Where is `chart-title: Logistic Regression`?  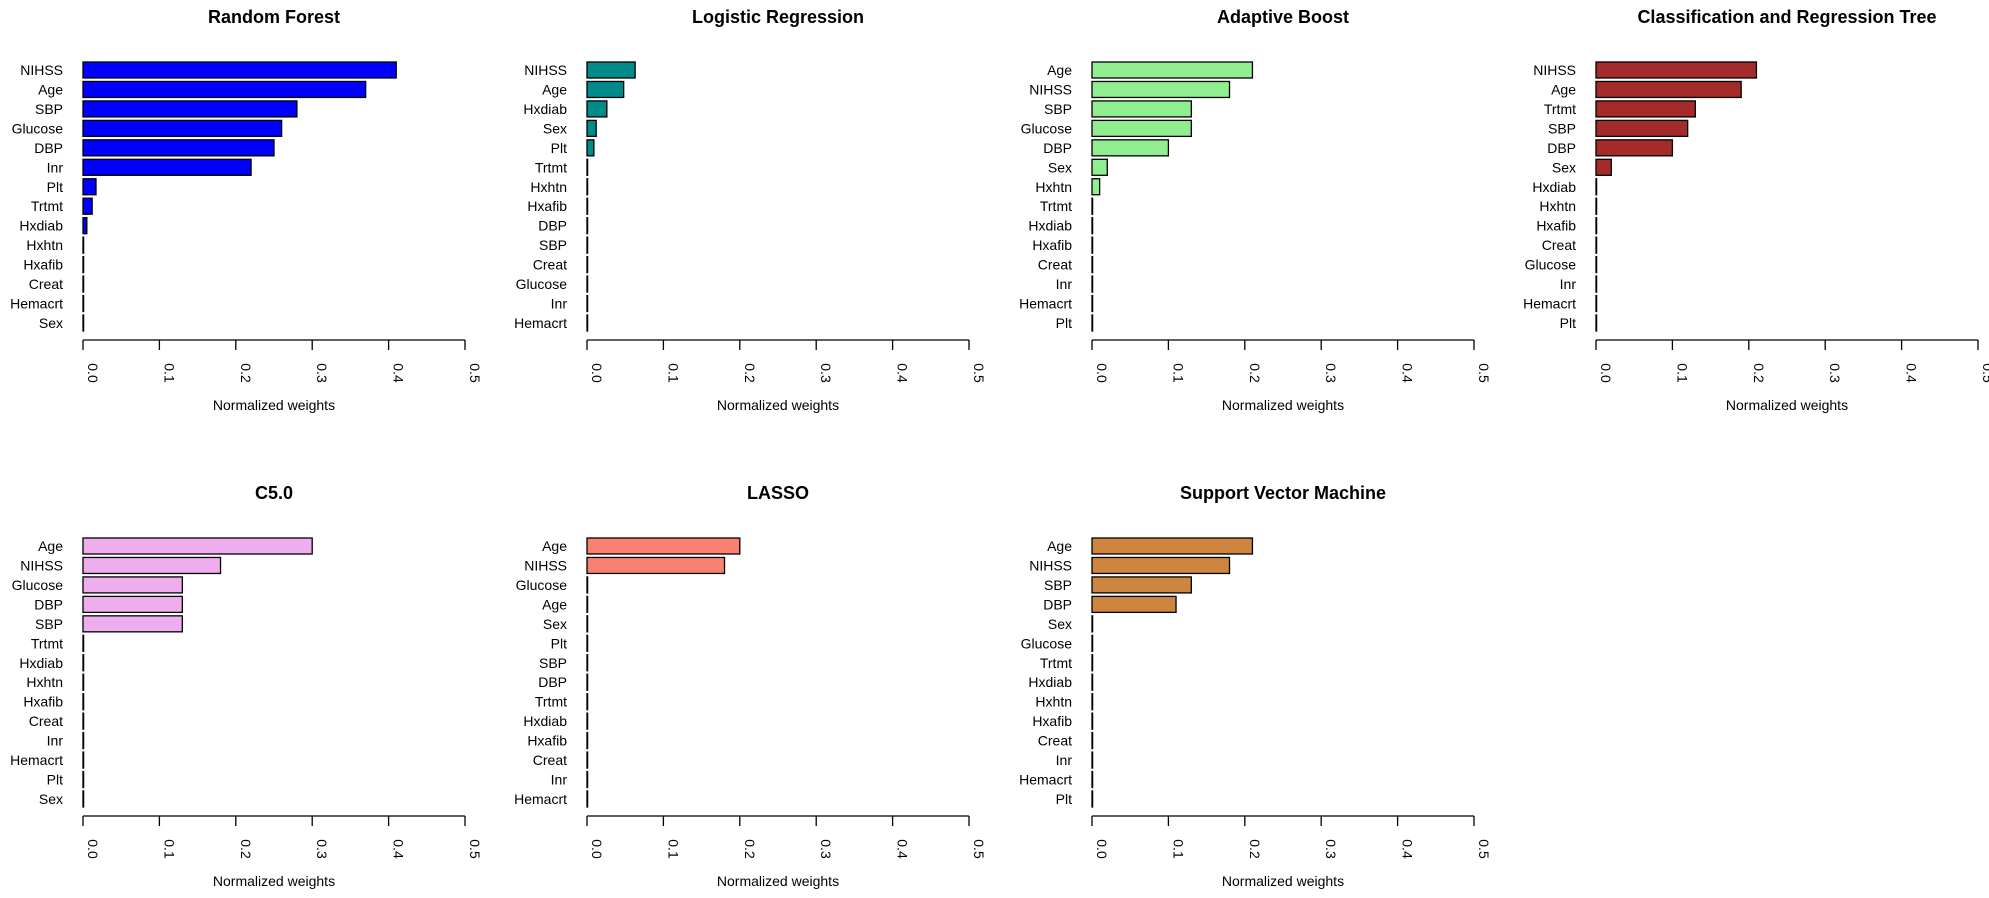
chart-title: Logistic Regression is located at coordinates (778, 17).